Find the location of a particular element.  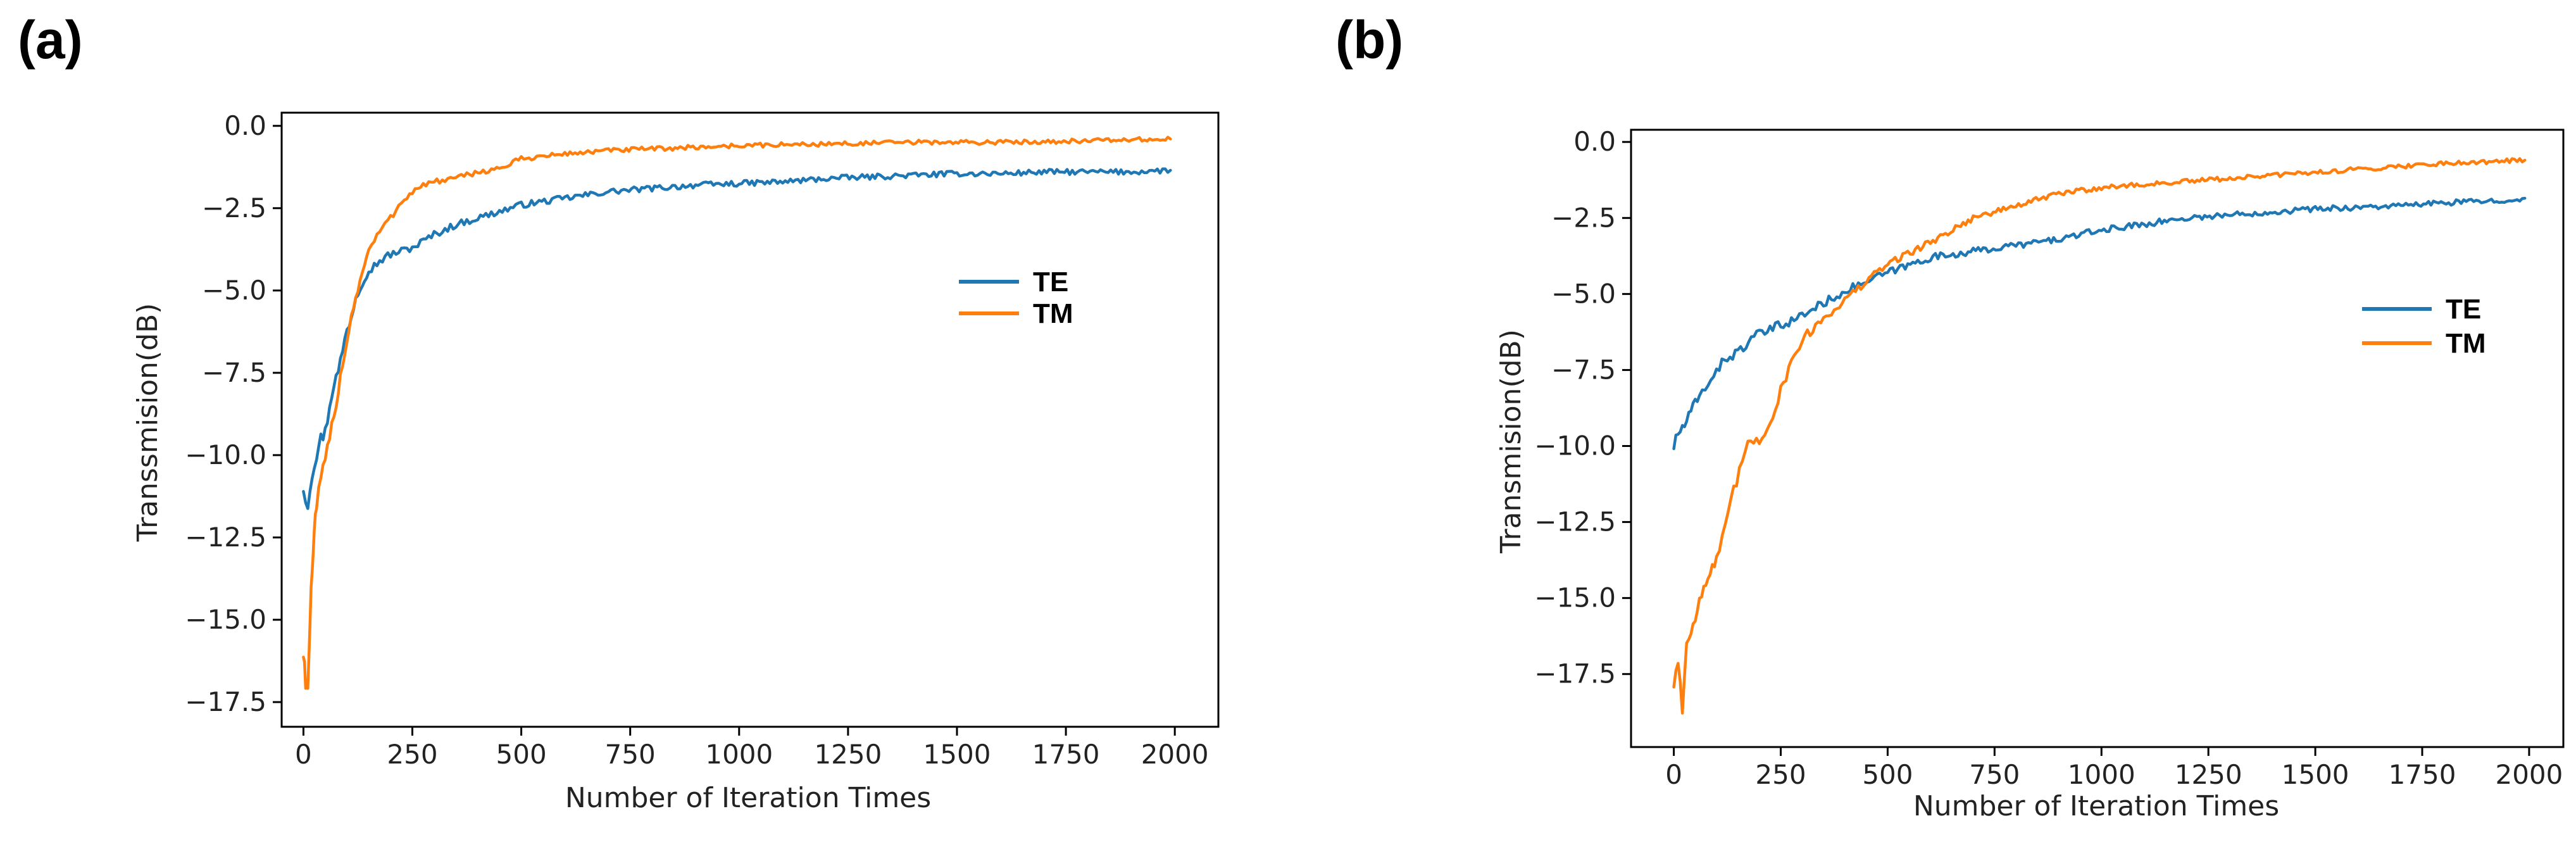

panel-label-b: (b) is located at coordinates (1369, 40).